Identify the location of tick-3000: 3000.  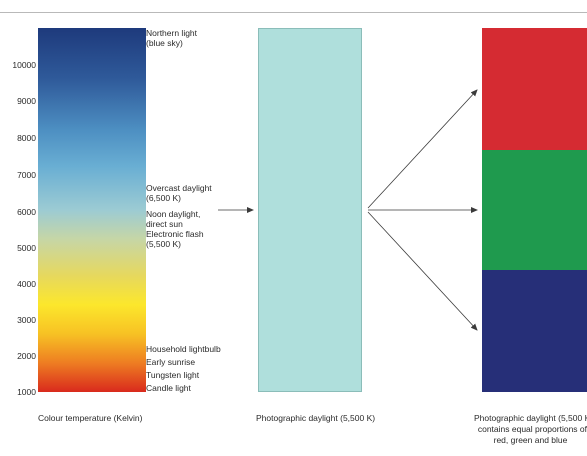
(26, 320).